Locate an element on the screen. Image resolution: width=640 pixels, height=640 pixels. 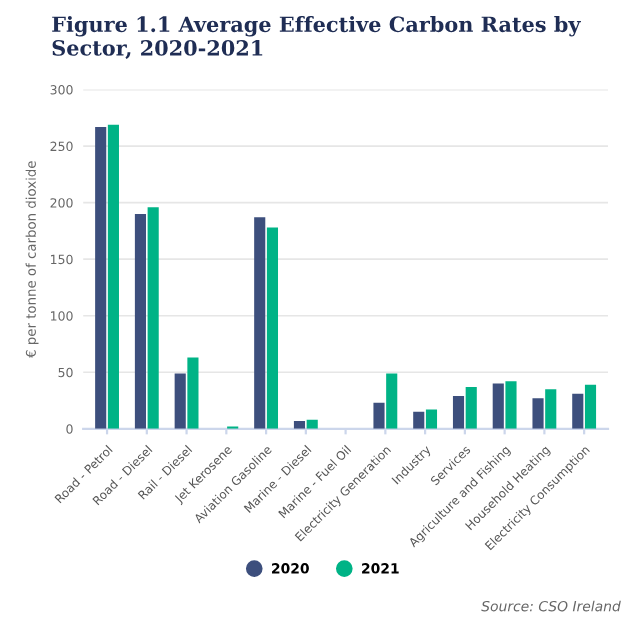
chart-title: Figure 1.1 Average Effective Carbon Rates by Sector, 2020-2021 is located at coordinates (316, 37).